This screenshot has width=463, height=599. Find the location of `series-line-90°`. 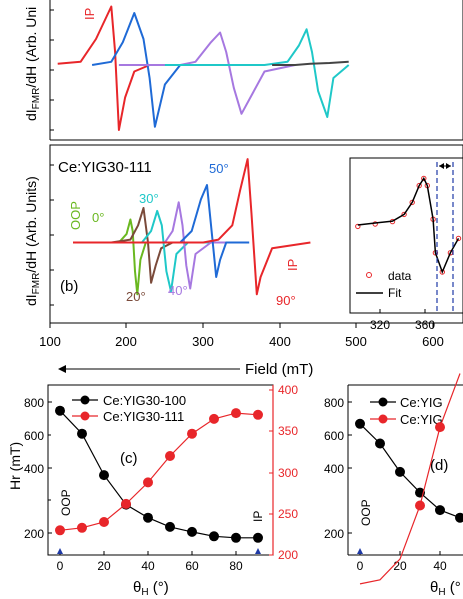

series-line-90° is located at coordinates (192, 227).